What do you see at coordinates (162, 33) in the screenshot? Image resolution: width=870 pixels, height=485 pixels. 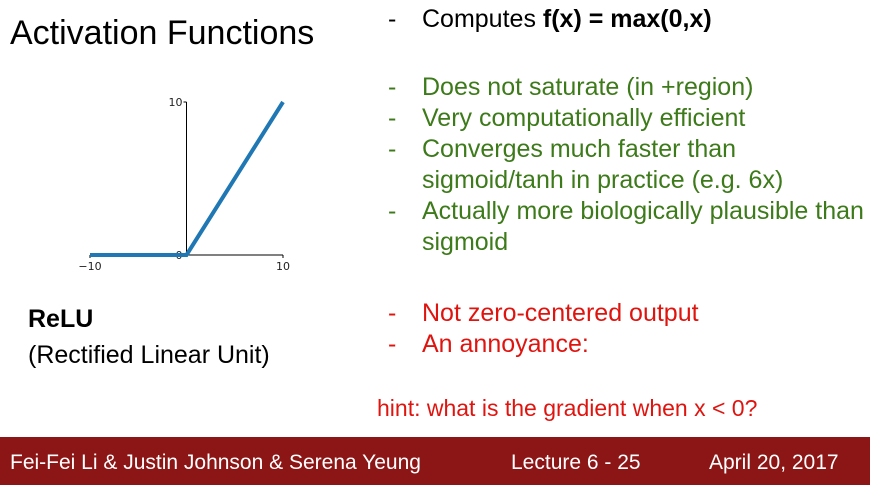 I see `slide-title: Activation Functions` at bounding box center [162, 33].